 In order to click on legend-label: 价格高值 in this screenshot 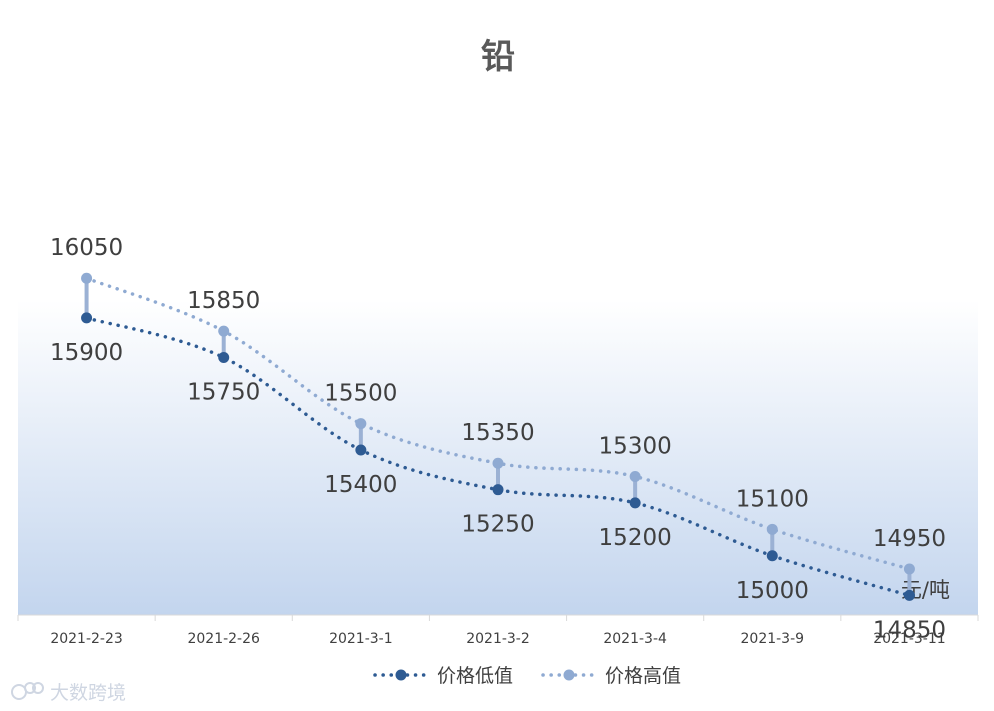, I will do `click(643, 676)`.